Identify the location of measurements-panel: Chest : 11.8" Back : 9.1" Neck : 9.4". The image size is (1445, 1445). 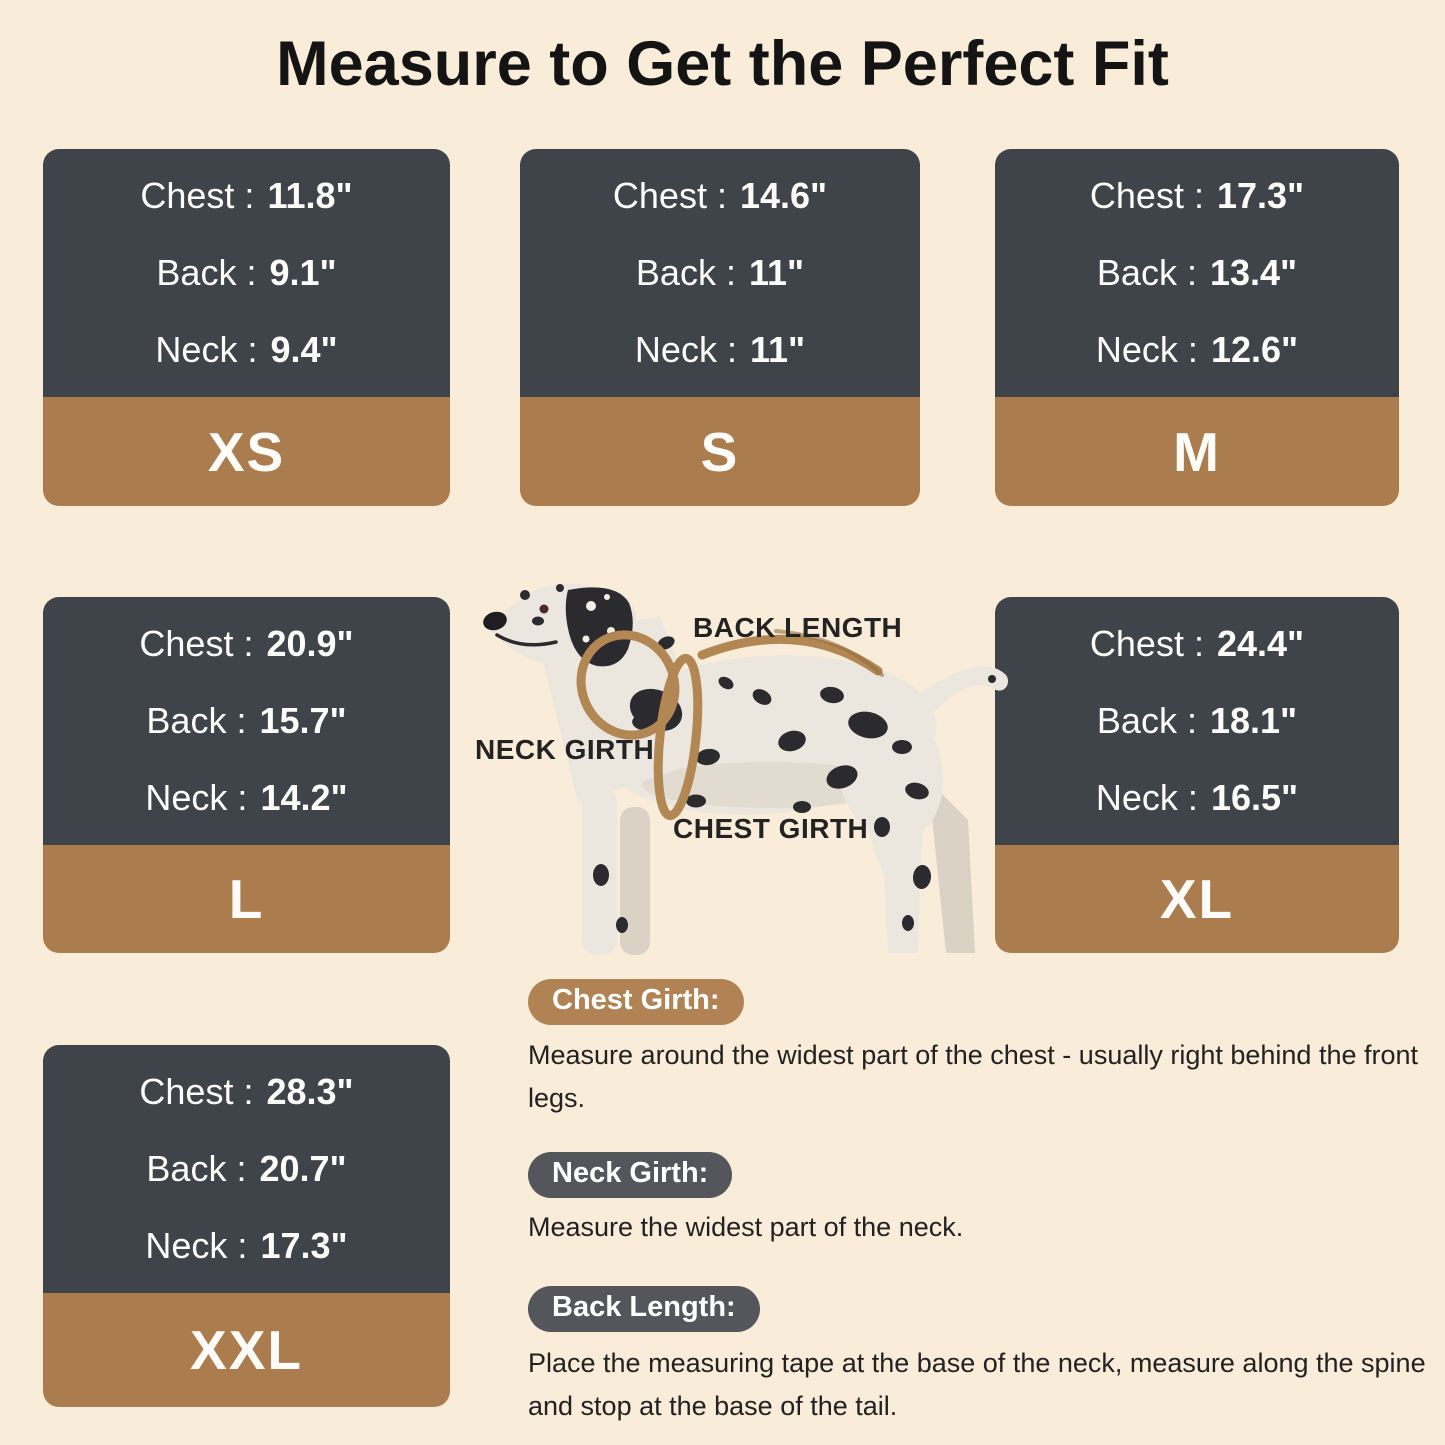
(246, 273).